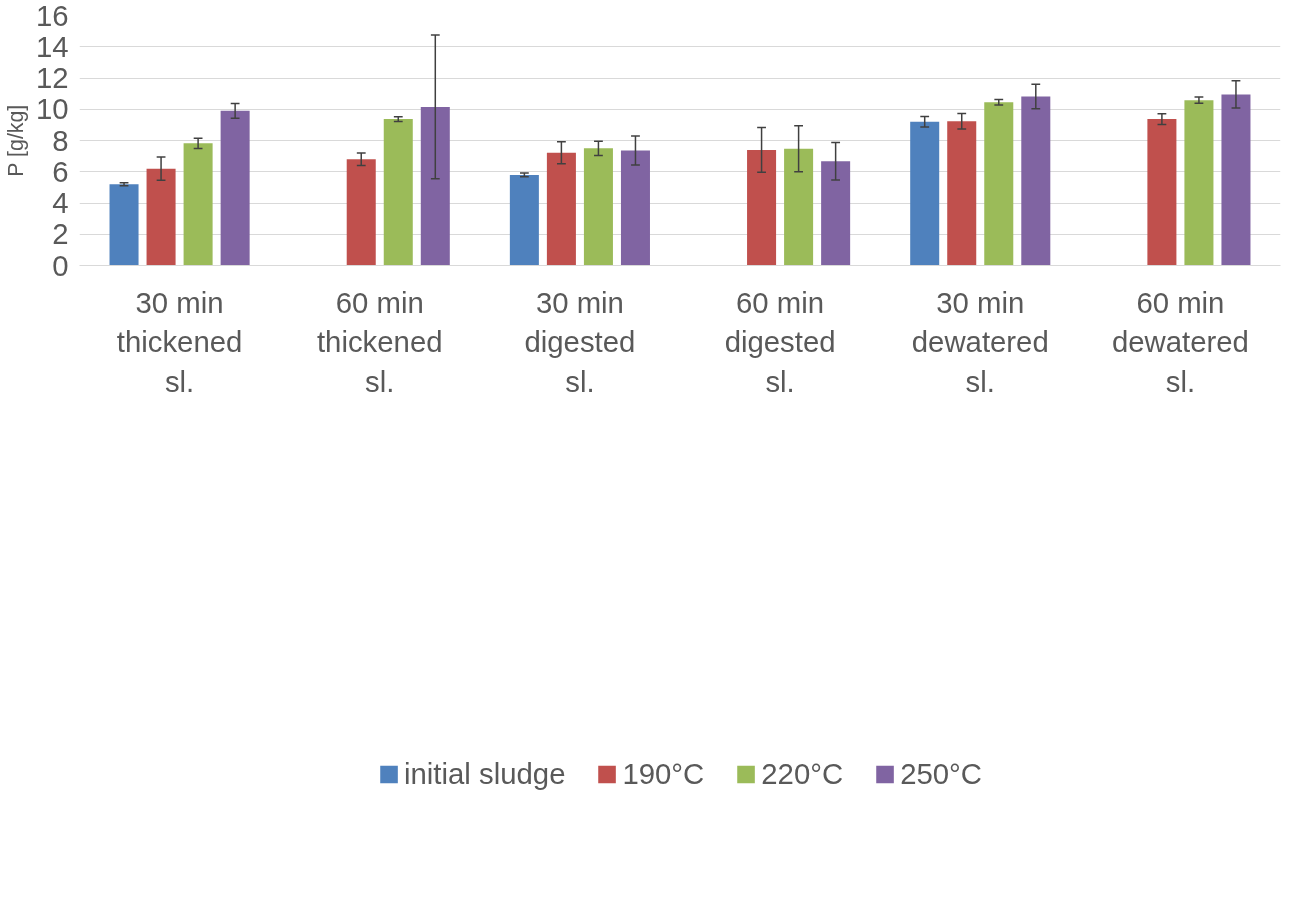 Image resolution: width=1293 pixels, height=914 pixels. What do you see at coordinates (52, 109) in the screenshot?
I see `y-tick-label: 10` at bounding box center [52, 109].